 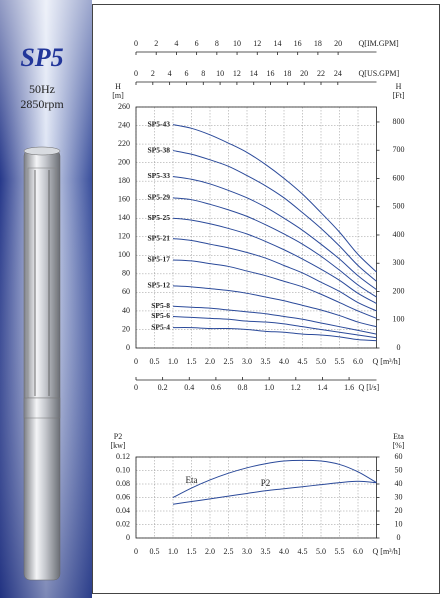 I want to click on series-label: SP5-33, so click(x=159, y=175).